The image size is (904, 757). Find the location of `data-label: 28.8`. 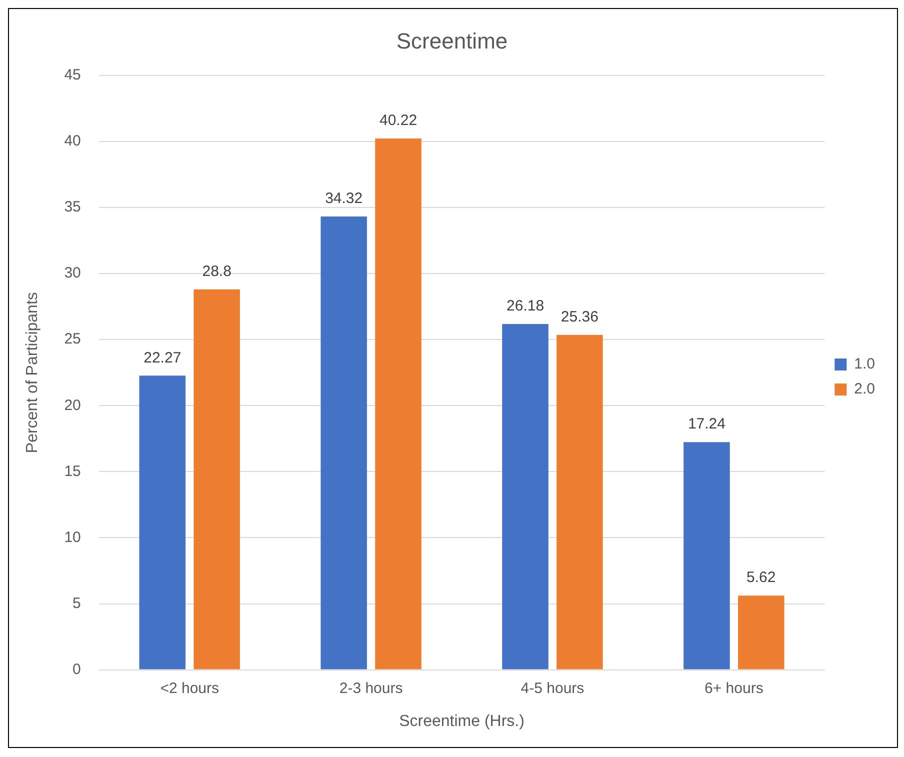

data-label: 28.8 is located at coordinates (217, 271).